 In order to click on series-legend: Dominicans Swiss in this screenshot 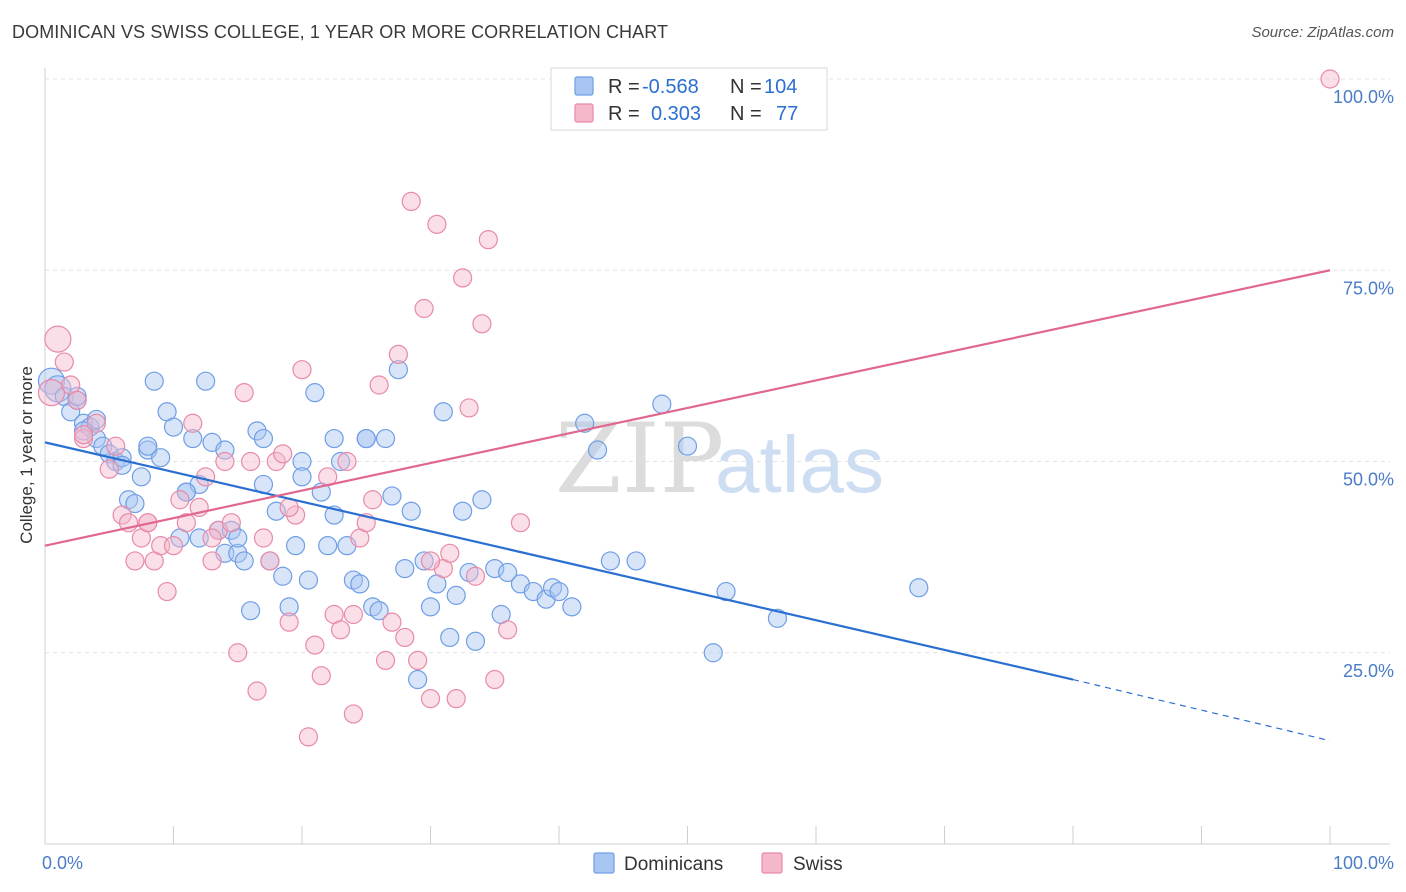, I will do `click(718, 863)`.